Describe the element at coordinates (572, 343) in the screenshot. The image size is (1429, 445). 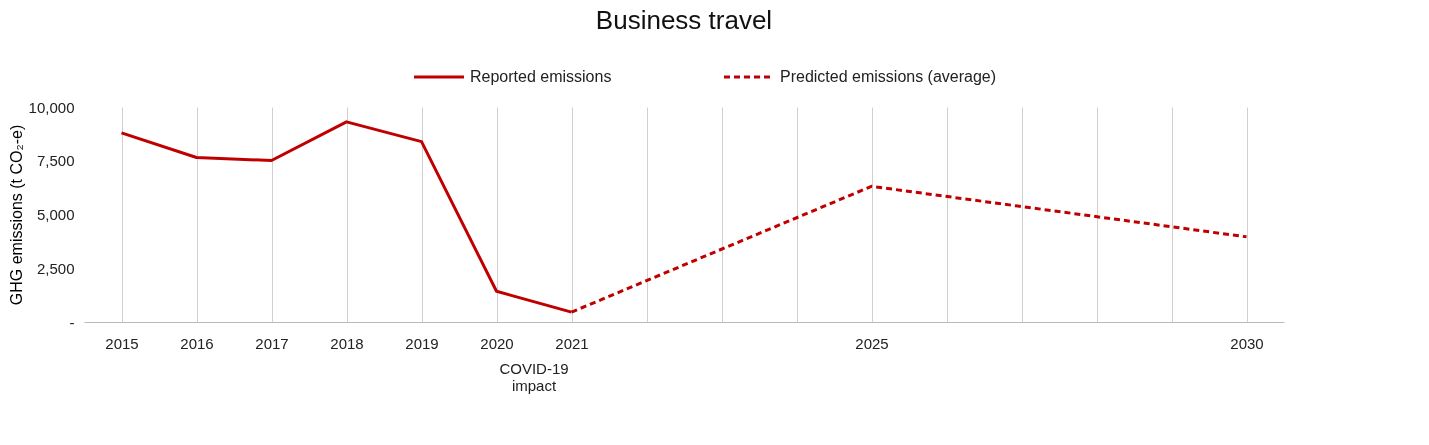
I see `x-tick-label: 2021` at that location.